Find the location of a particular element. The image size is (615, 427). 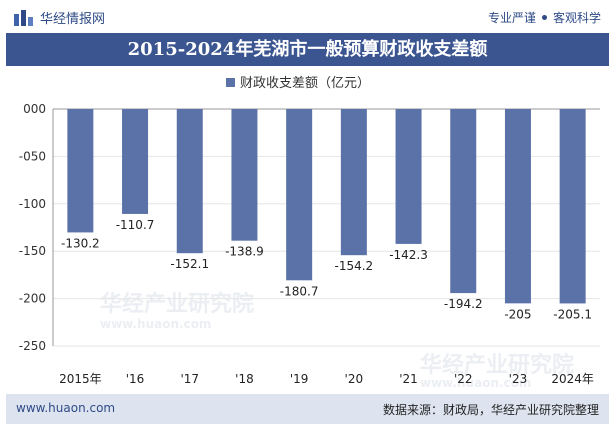

y-tick-label: 000 is located at coordinates (34, 109).